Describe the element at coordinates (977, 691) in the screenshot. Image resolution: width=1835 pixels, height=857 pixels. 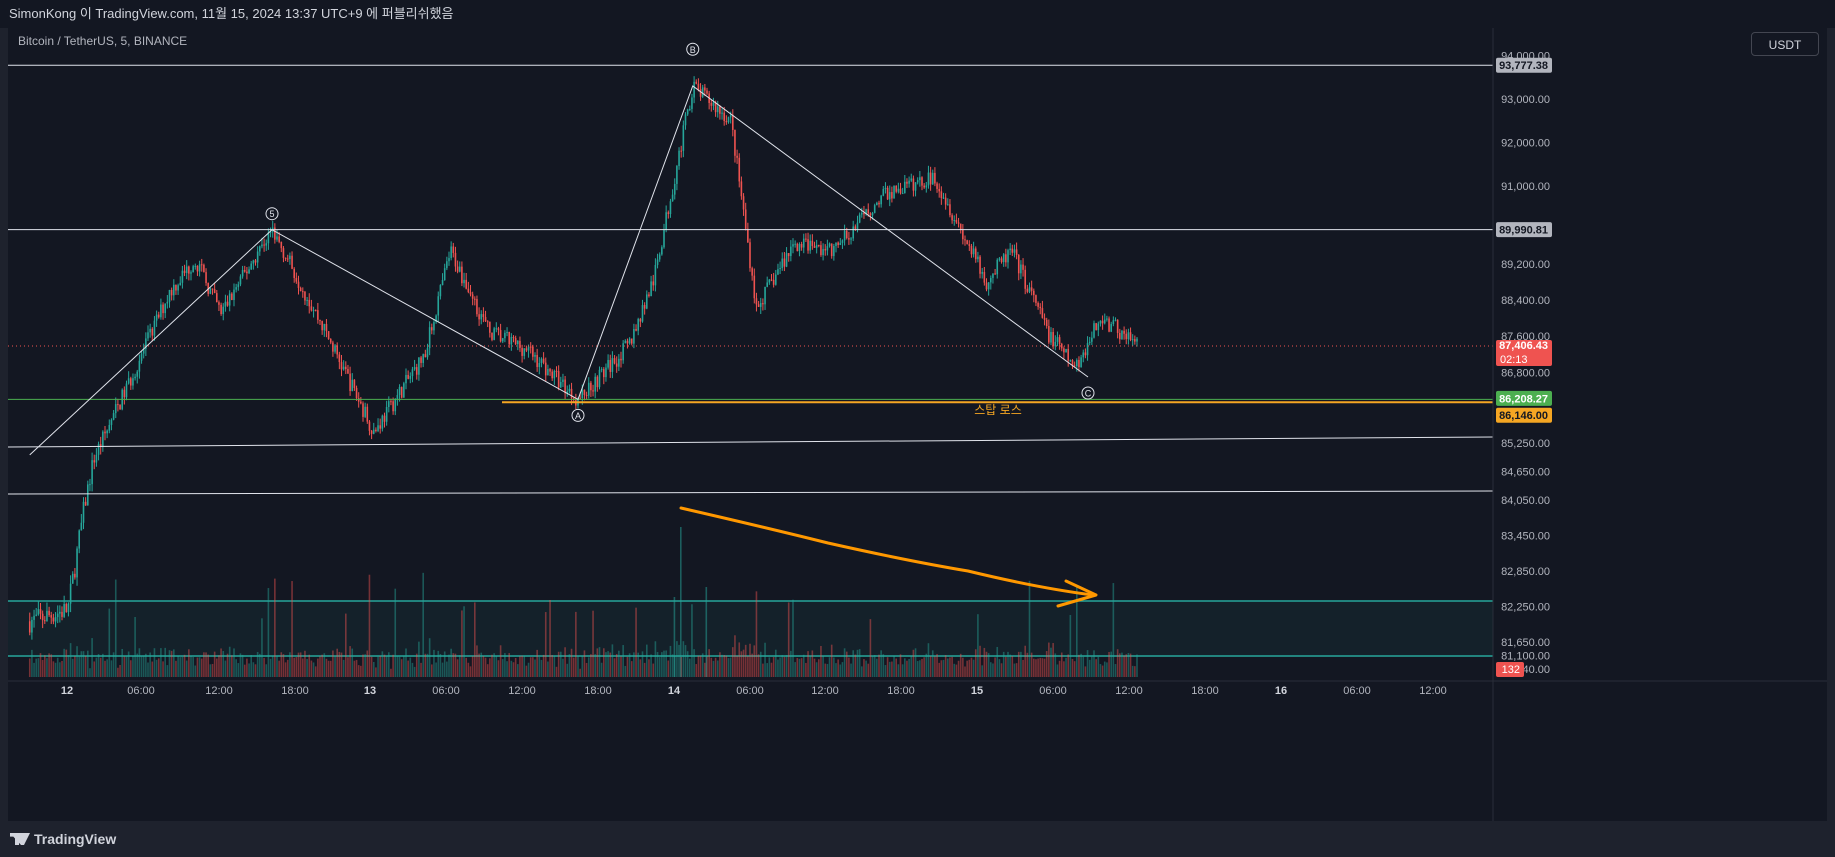
I see `x-tick-label: 15` at that location.